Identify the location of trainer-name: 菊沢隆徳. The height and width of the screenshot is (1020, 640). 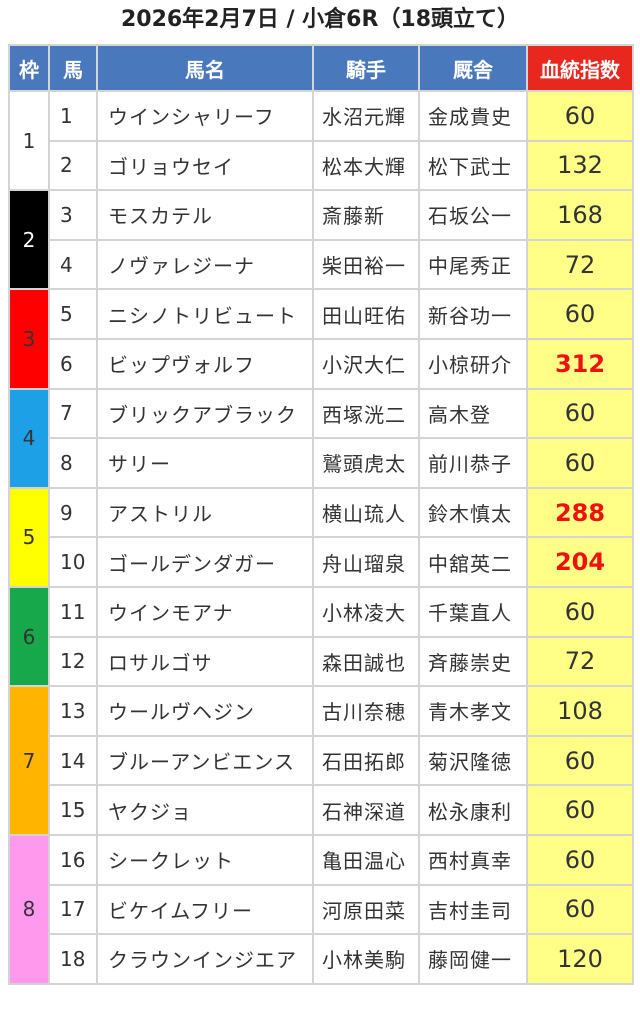
(473, 760).